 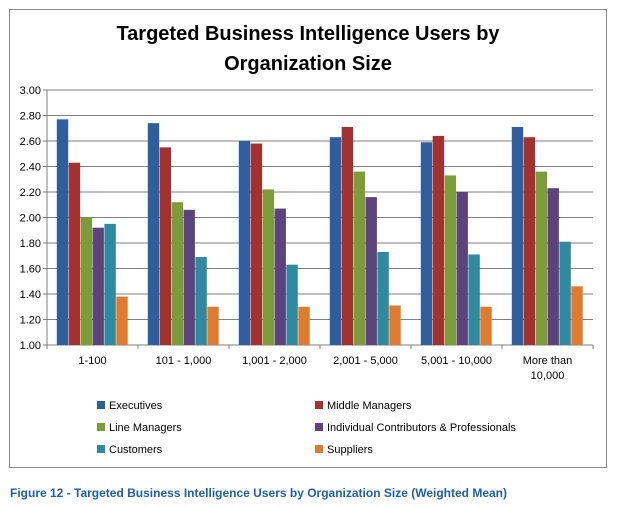 I want to click on legend-label: Line Managers, so click(x=145, y=428).